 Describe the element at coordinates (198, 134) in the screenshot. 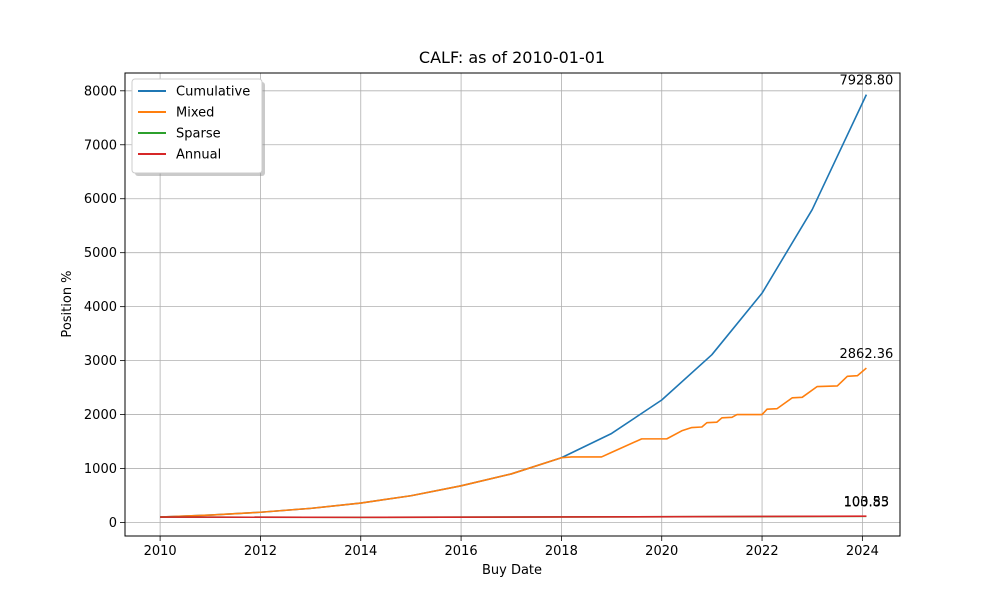

I see `legend-label-sparse: Sparse` at that location.